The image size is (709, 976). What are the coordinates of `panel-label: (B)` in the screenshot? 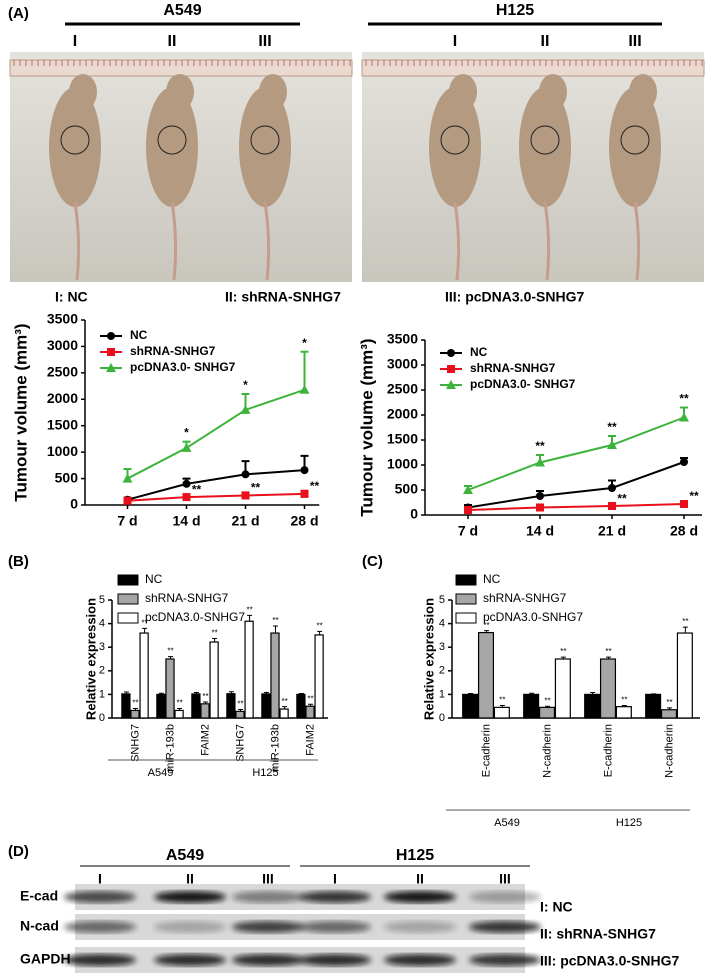 It's located at (18, 561).